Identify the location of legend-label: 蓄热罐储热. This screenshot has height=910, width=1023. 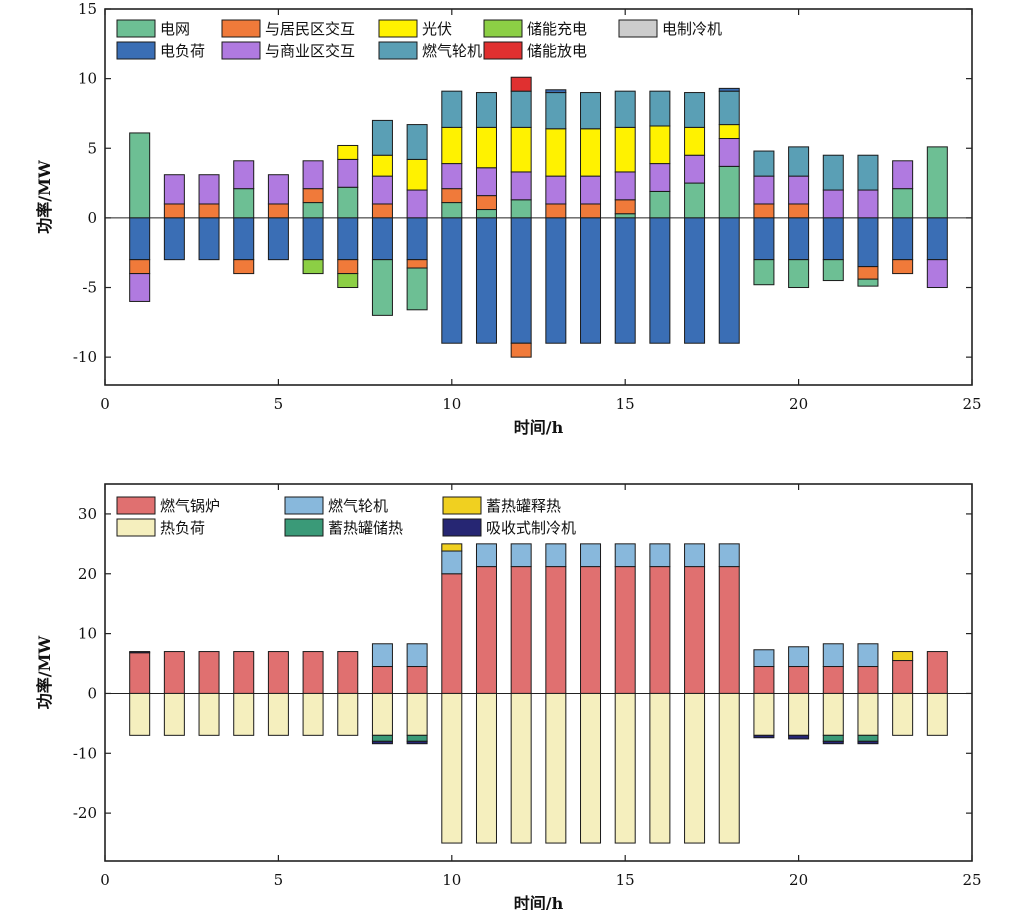
(365, 528).